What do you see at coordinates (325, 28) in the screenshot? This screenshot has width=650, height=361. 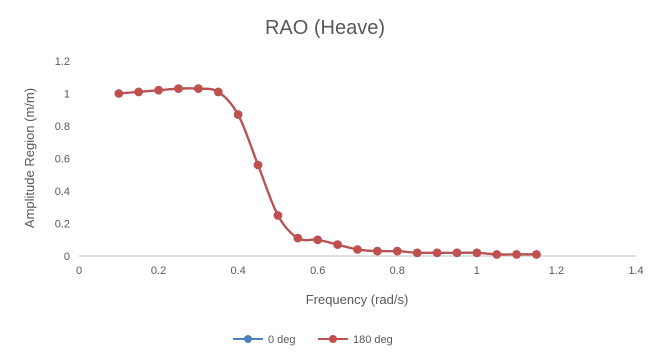 I see `chart-title: RAO (Heave)` at bounding box center [325, 28].